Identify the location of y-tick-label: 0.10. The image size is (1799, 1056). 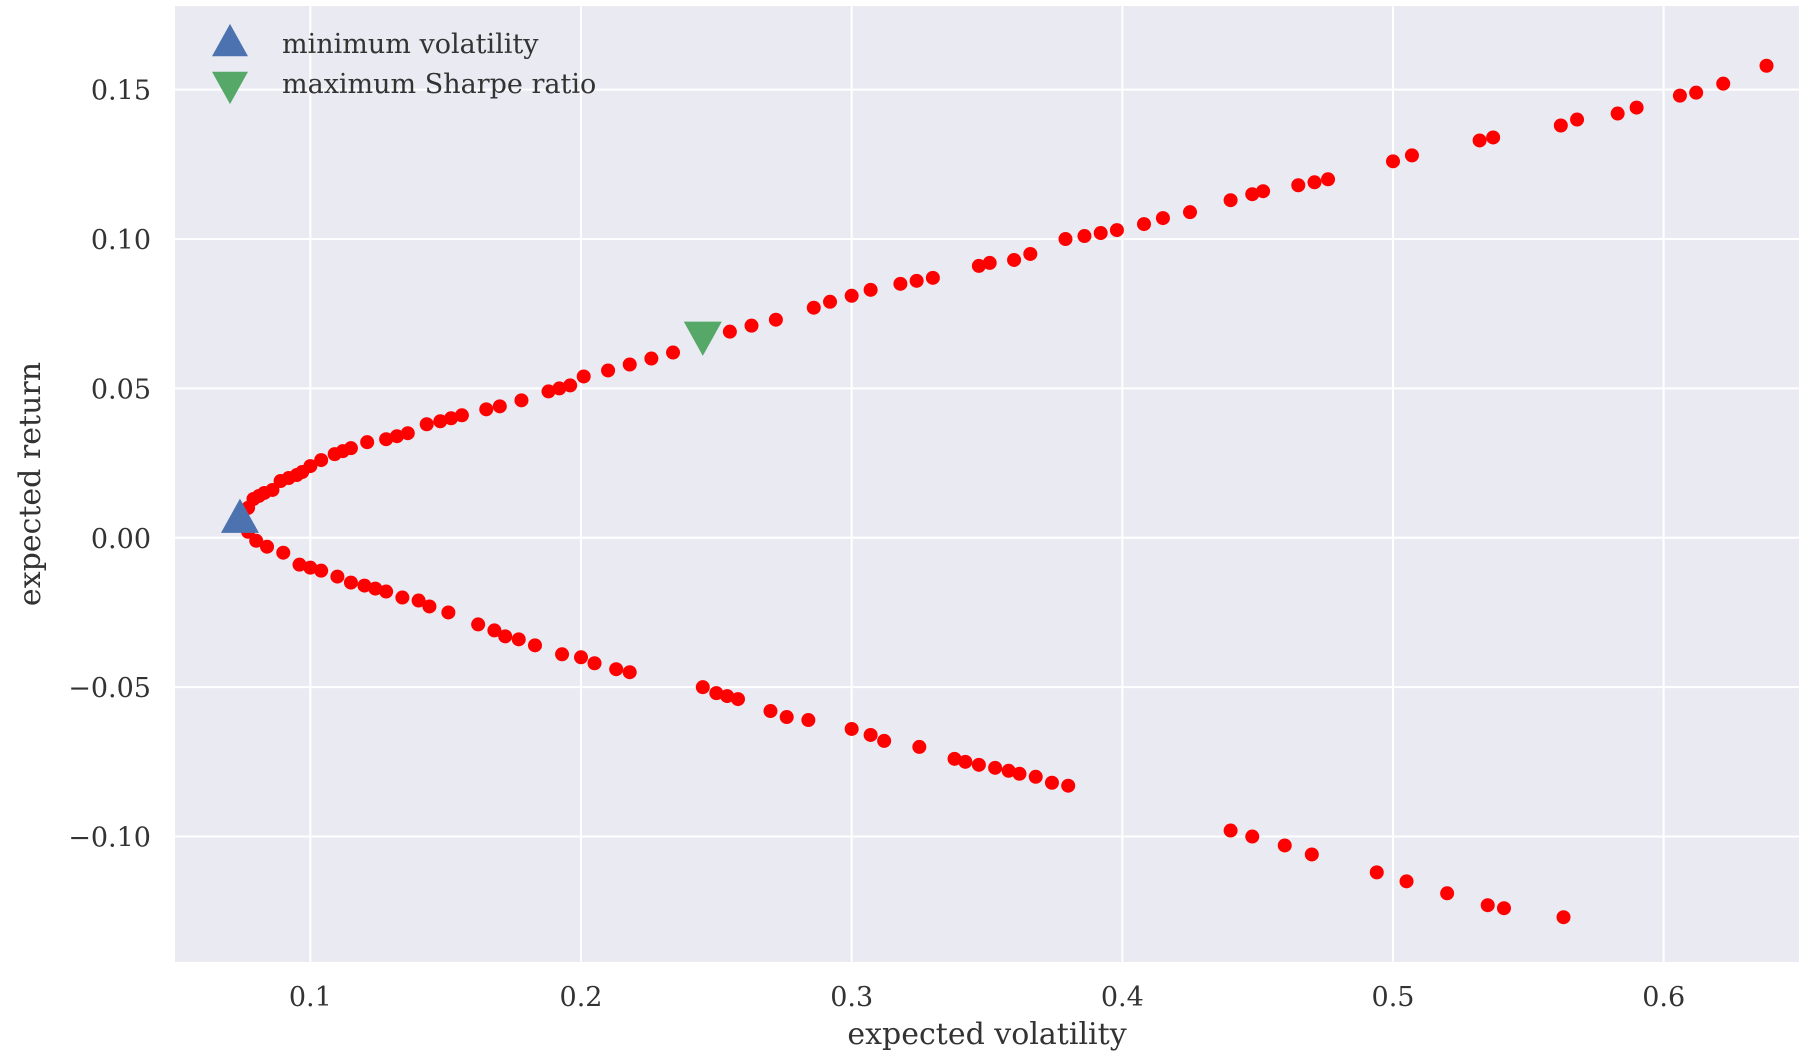
(121, 240).